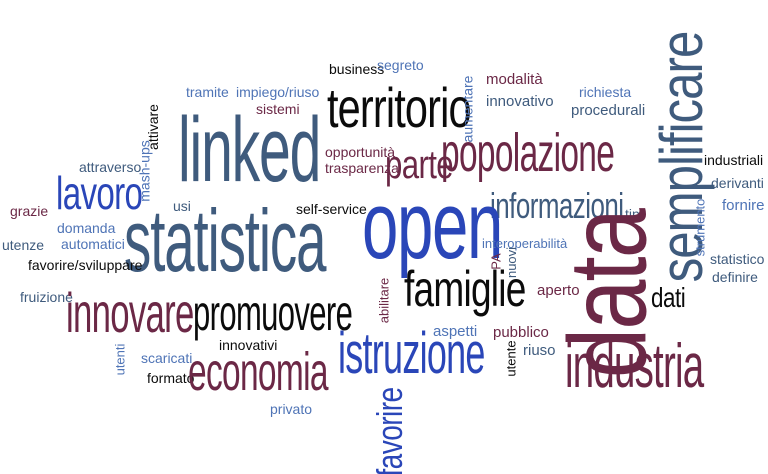 The height and width of the screenshot is (474, 768). Describe the element at coordinates (605, 92) in the screenshot. I see `word-richiesta: richiesta` at that location.